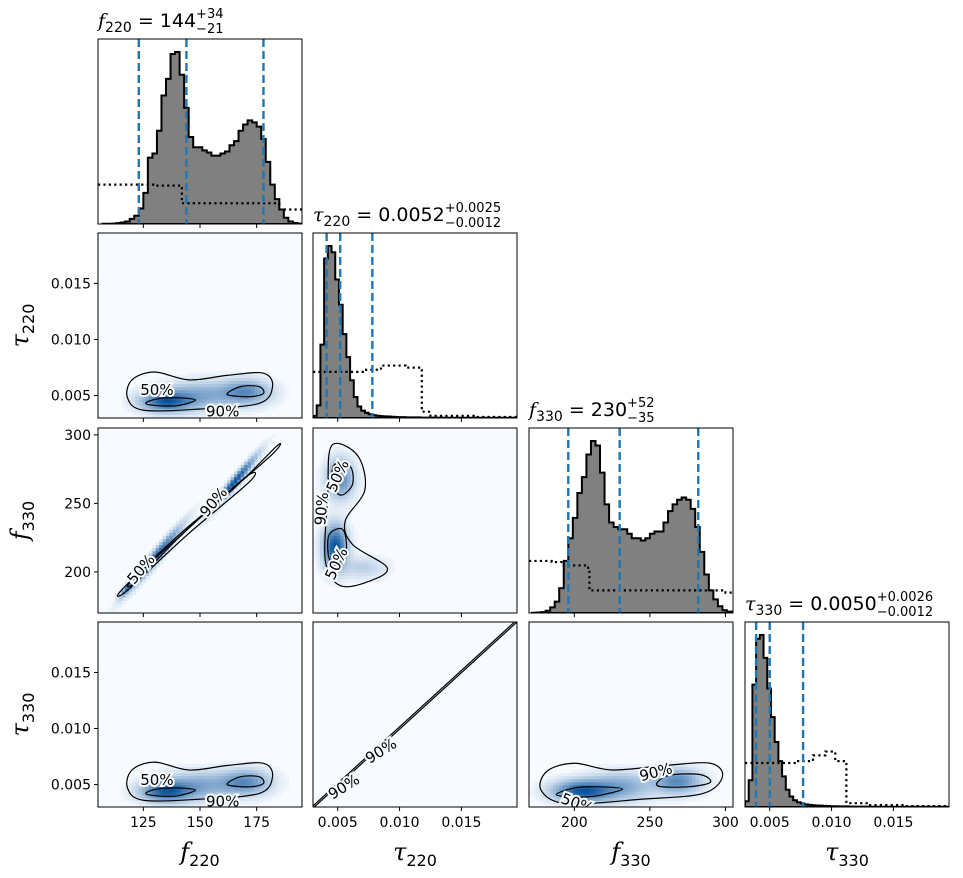 The width and height of the screenshot is (963, 878). What do you see at coordinates (461, 823) in the screenshot?
I see `x-tick-label: 0.015` at bounding box center [461, 823].